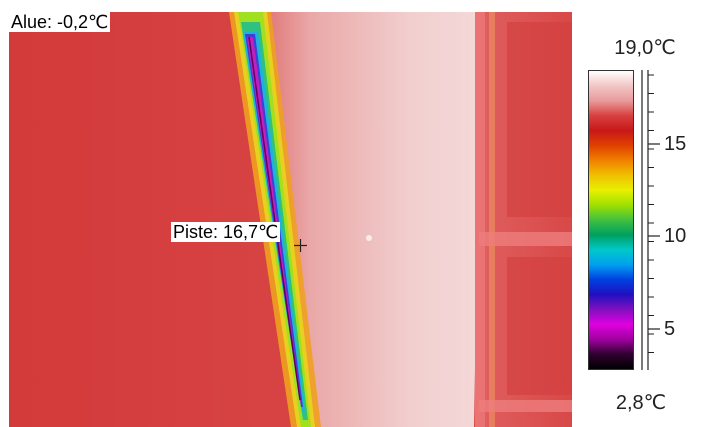 This screenshot has width=706, height=427. I want to click on scale-min-label: 2,8℃, so click(641, 403).